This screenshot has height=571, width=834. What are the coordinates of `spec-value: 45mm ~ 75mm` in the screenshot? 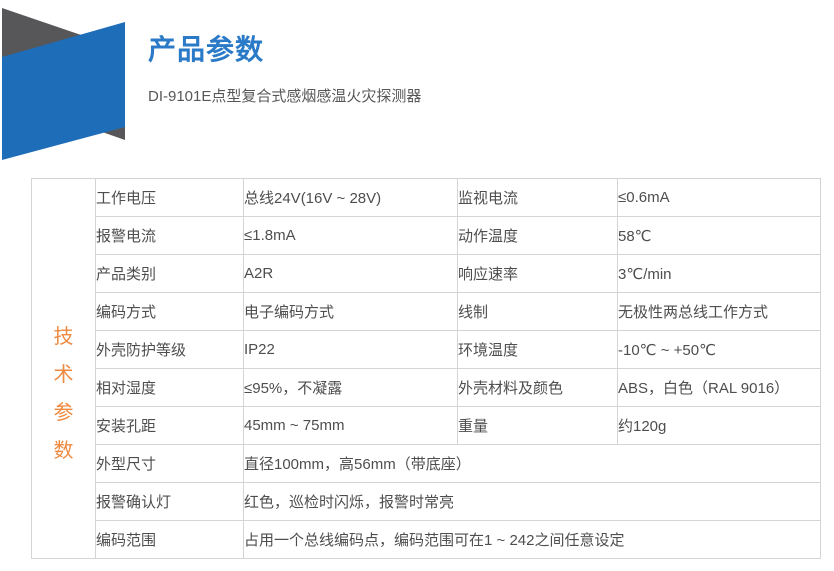 It's located at (350, 425).